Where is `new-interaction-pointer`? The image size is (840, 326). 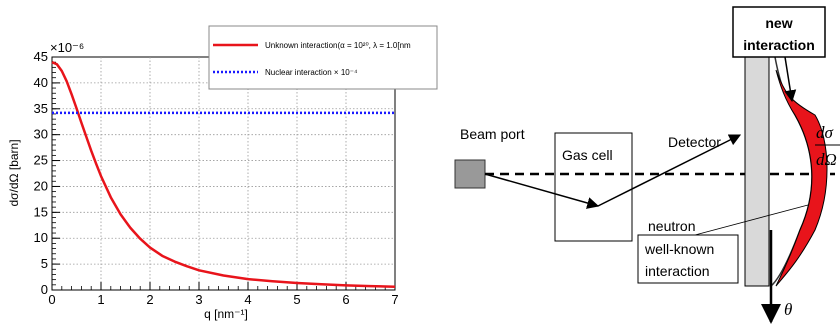
new-interaction-pointer is located at coordinates (790, 79).